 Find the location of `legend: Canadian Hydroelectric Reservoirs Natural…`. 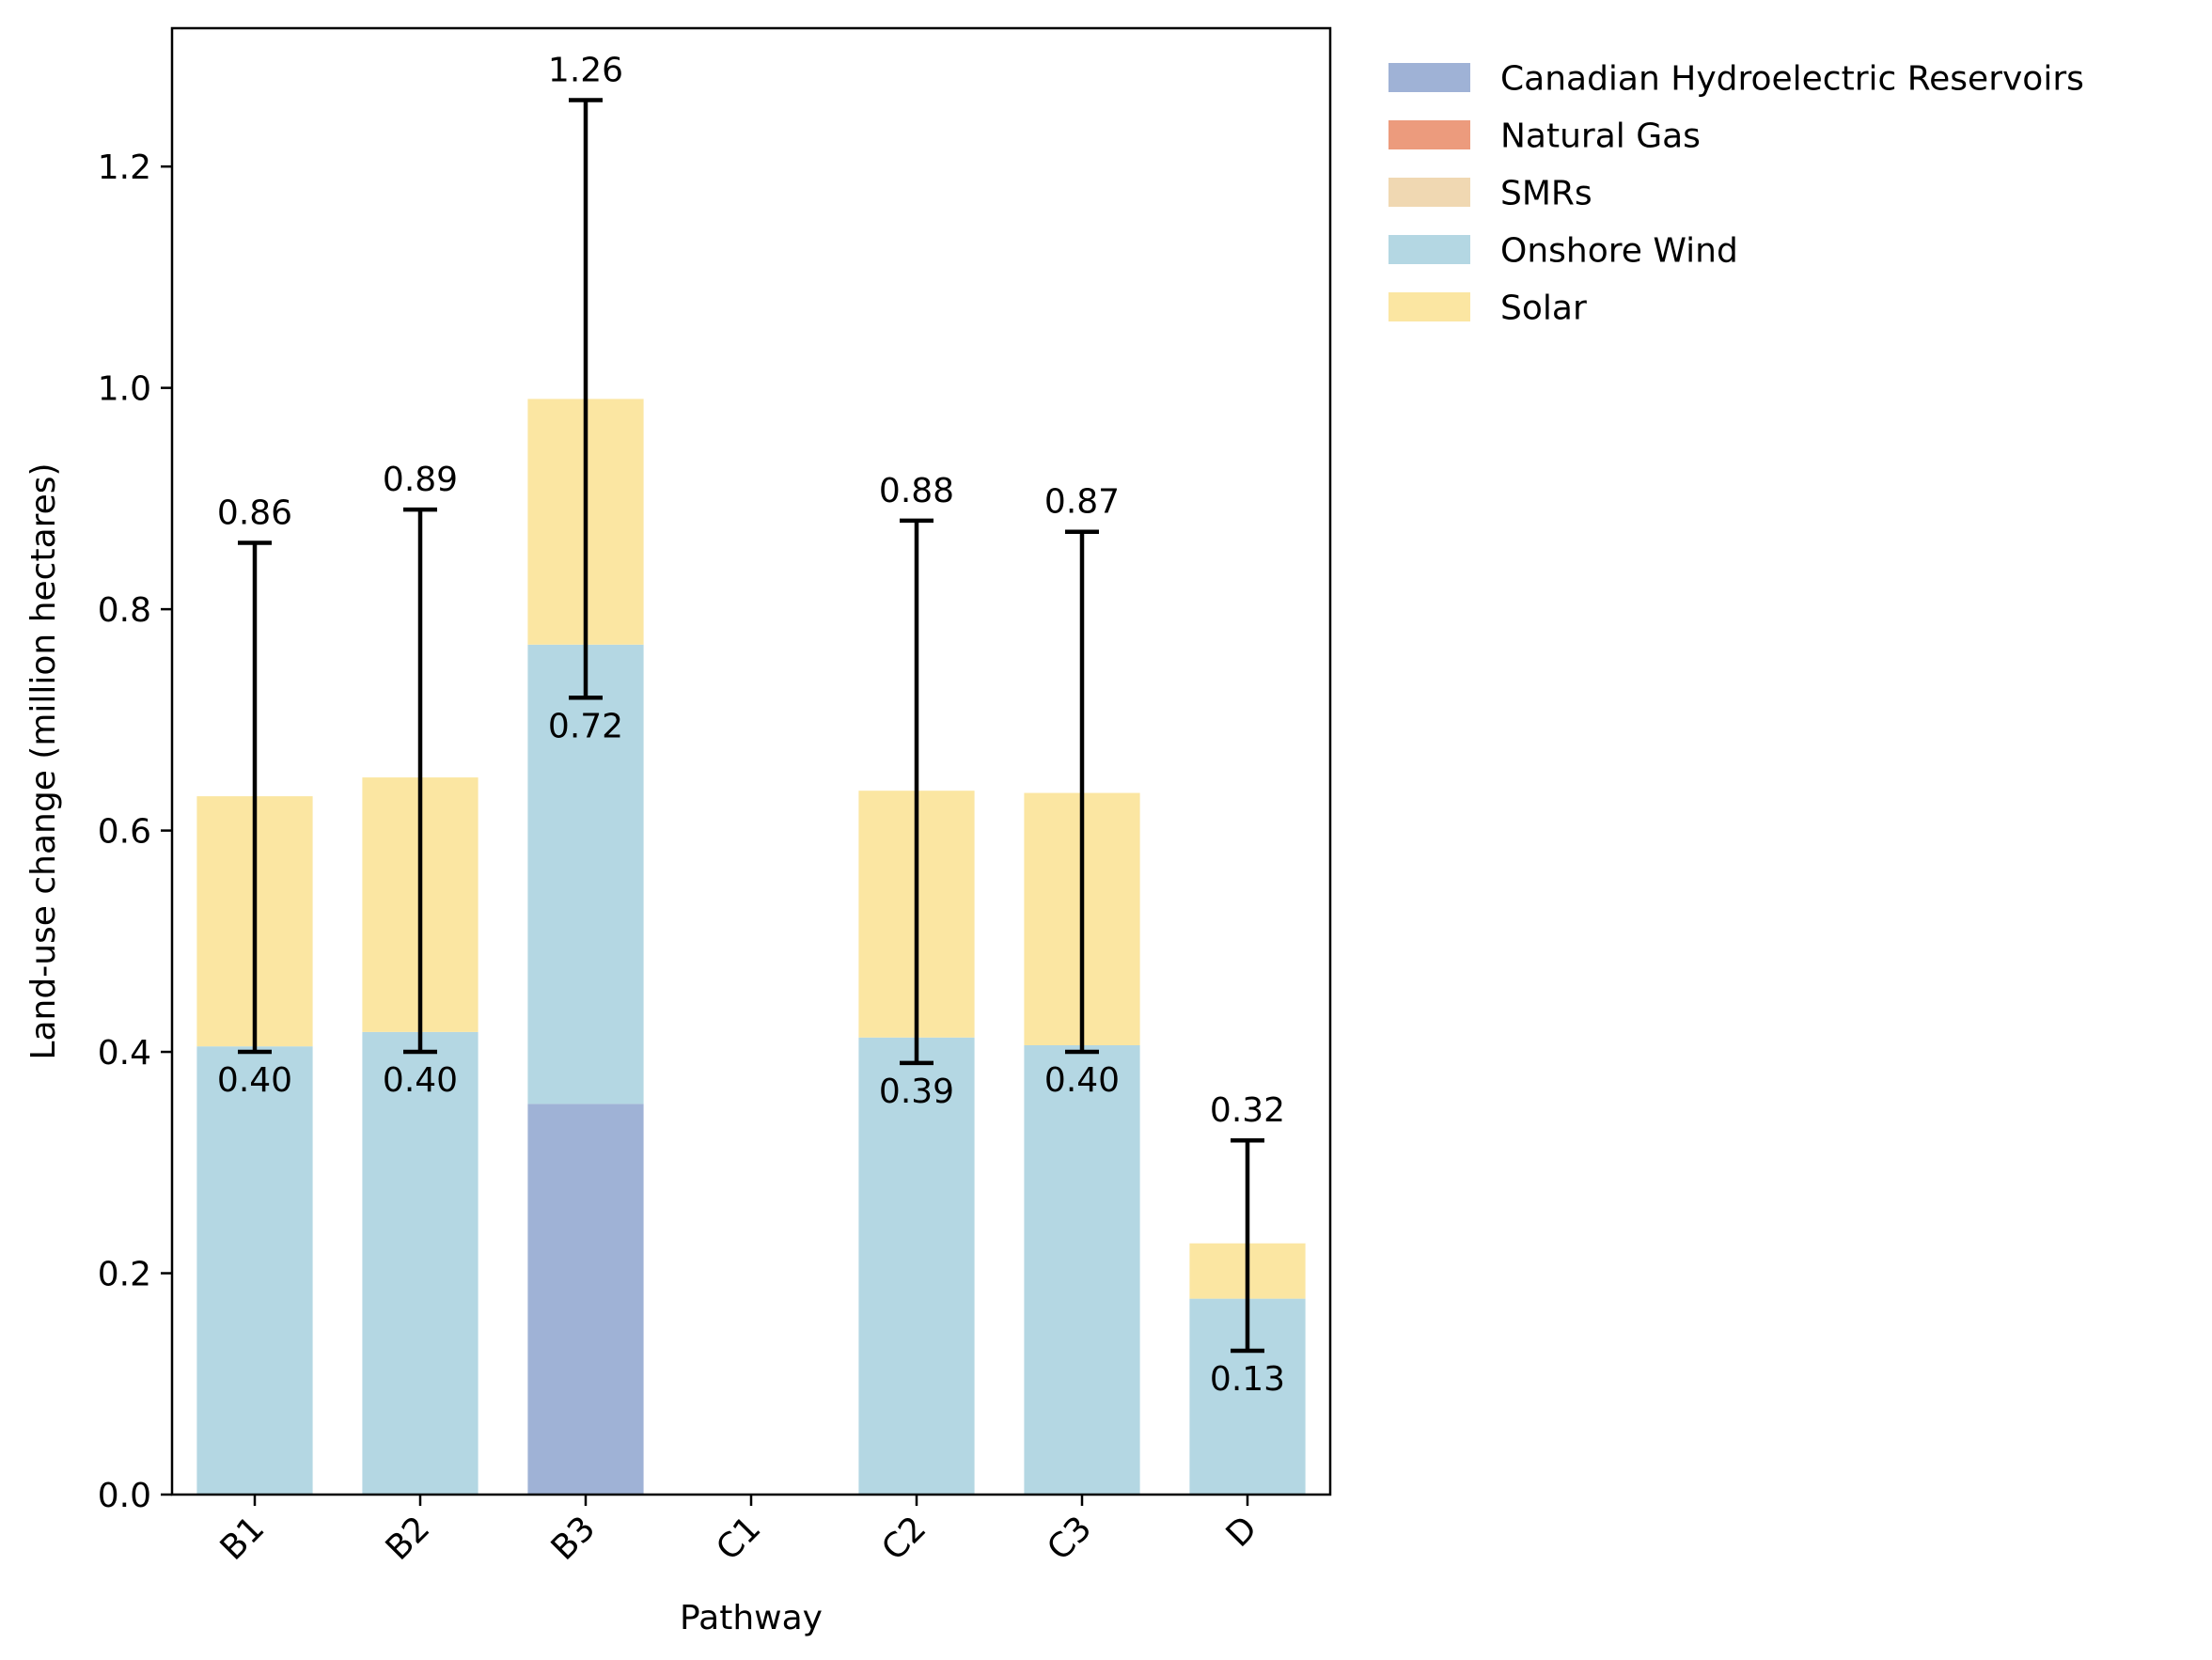

legend: Canadian Hydroelectric Reservoirs Natural… is located at coordinates (1736, 194).